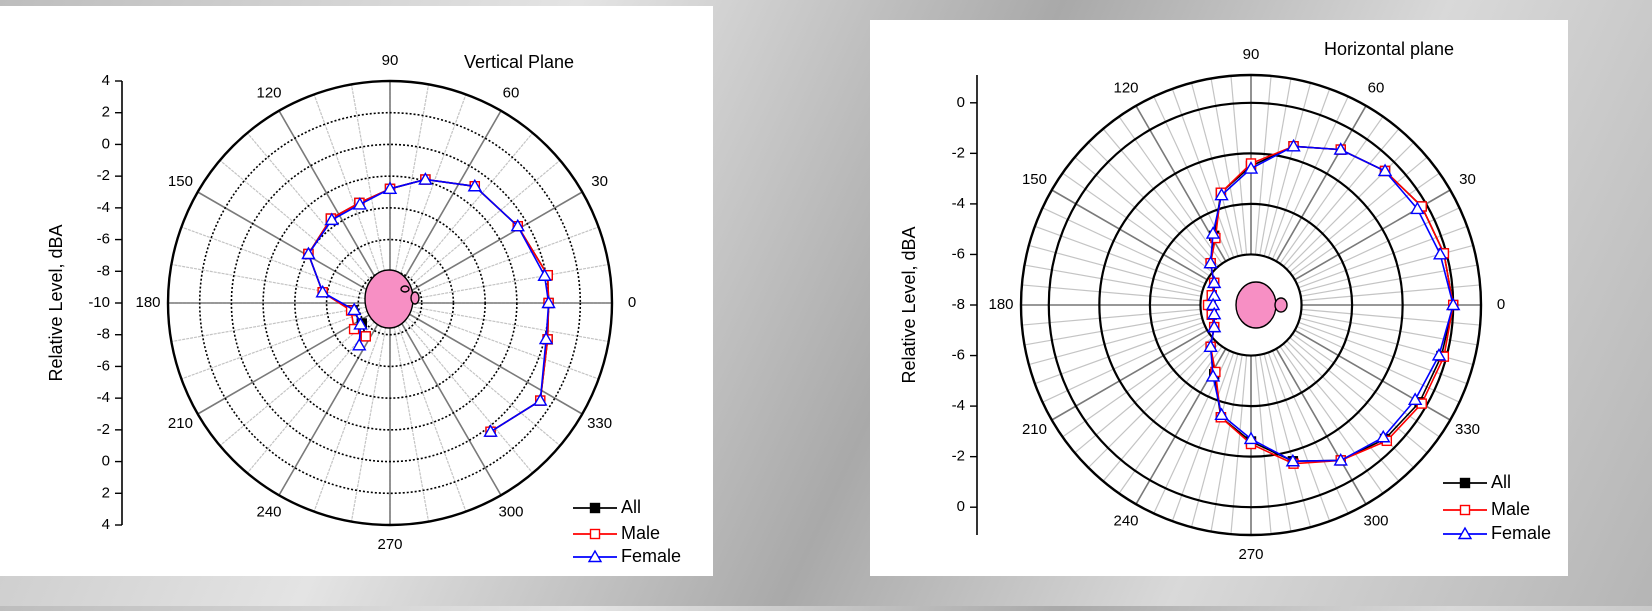 The height and width of the screenshot is (611, 1652). What do you see at coordinates (909, 304) in the screenshot?
I see `y-axis-label: Relative Level, dBA` at bounding box center [909, 304].